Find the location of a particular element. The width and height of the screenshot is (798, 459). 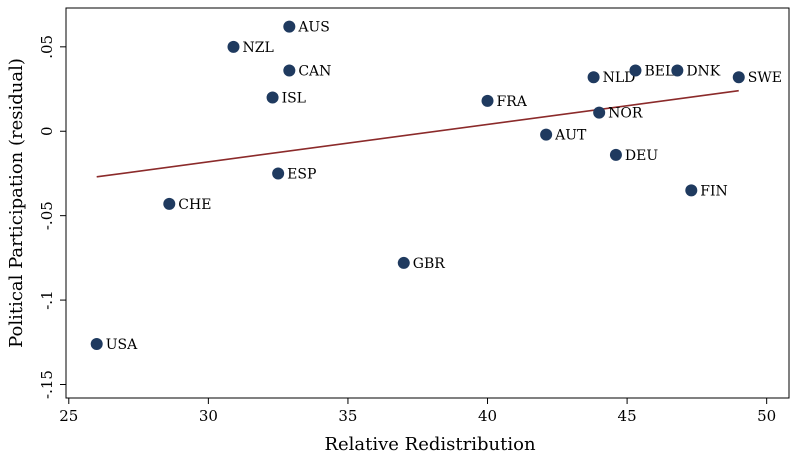

point-label-usa: USA is located at coordinates (122, 345).